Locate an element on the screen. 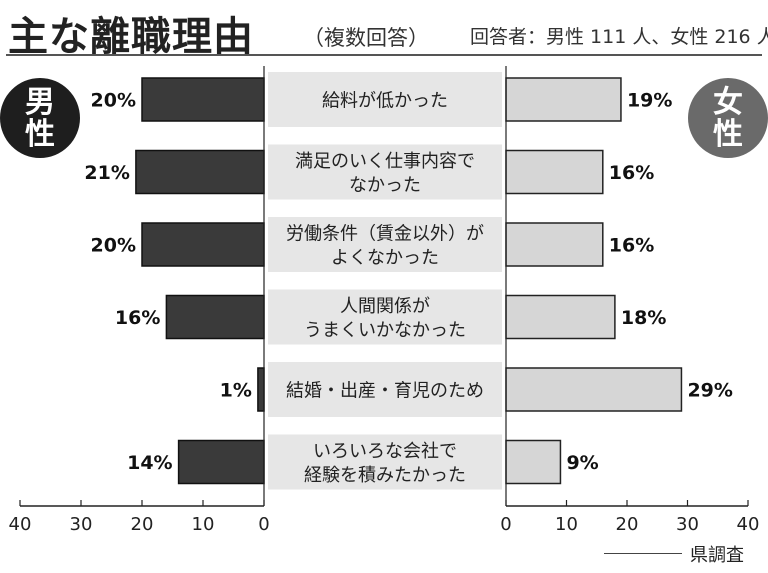  category-label: うまくいかなかった is located at coordinates (385, 330).